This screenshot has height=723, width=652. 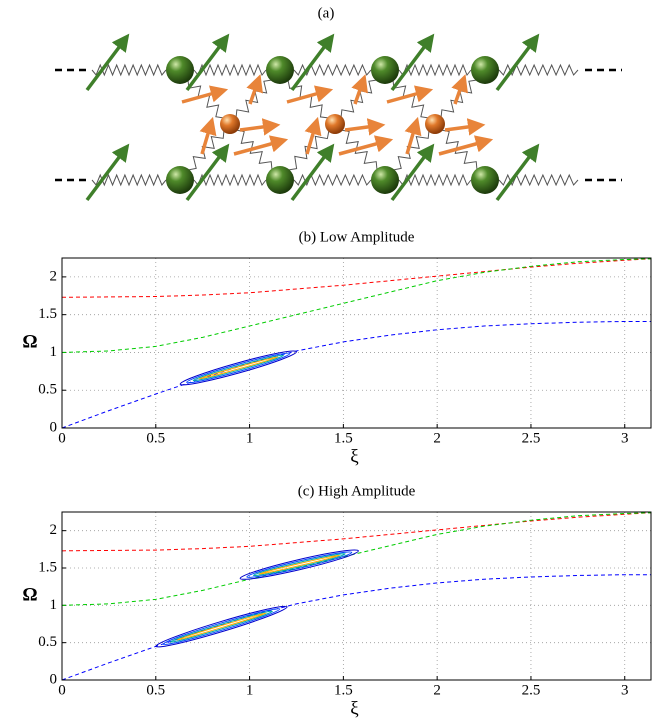 What do you see at coordinates (357, 491) in the screenshot?
I see `chart-title: (c) High Amplitude` at bounding box center [357, 491].